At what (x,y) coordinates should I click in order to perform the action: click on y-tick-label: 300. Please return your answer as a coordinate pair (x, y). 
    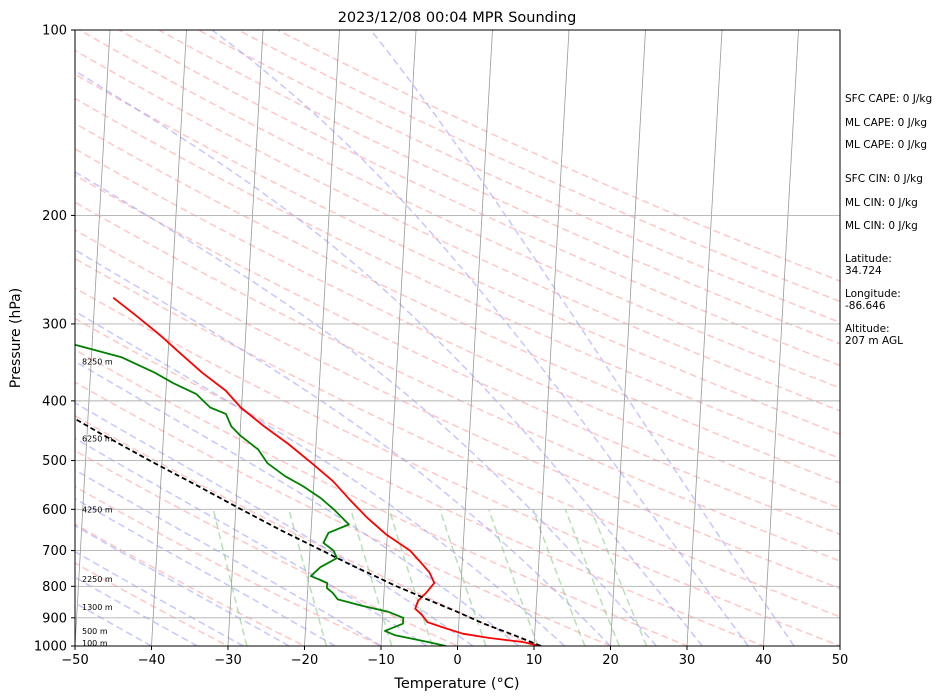
    Looking at the image, I should click on (54, 324).